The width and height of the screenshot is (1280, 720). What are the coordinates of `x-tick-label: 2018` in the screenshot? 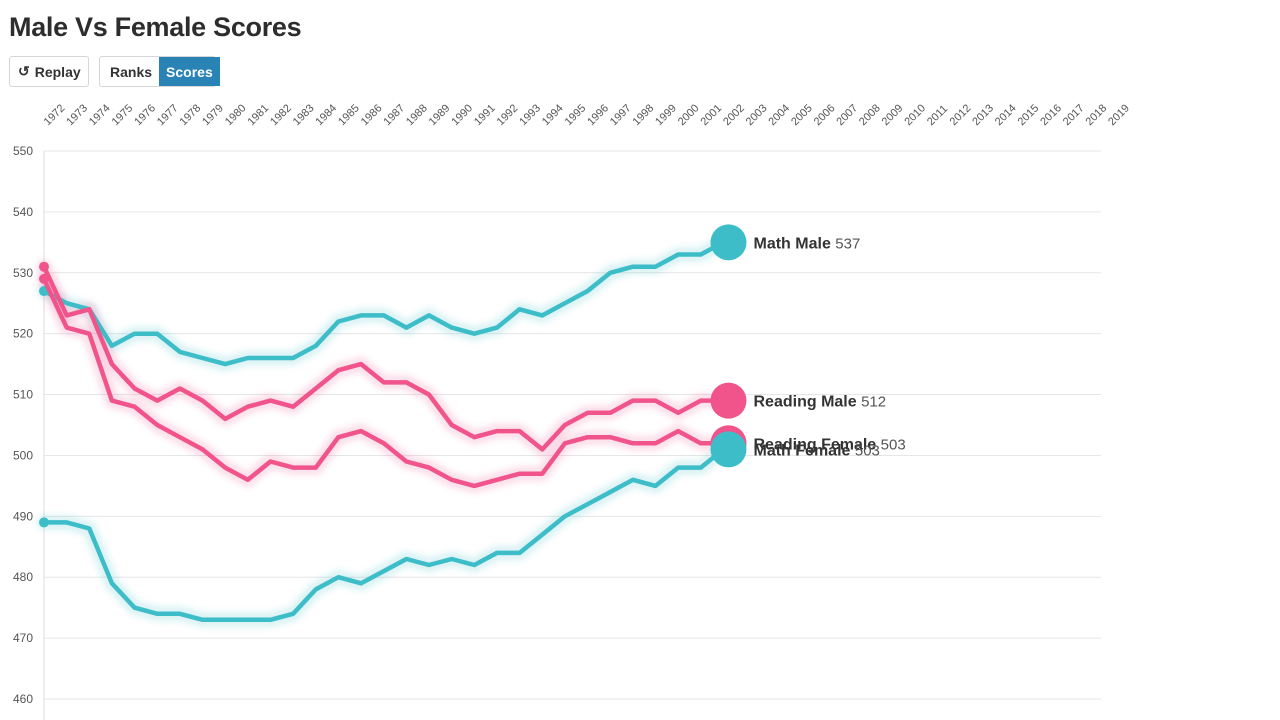 It's located at (1097, 115).